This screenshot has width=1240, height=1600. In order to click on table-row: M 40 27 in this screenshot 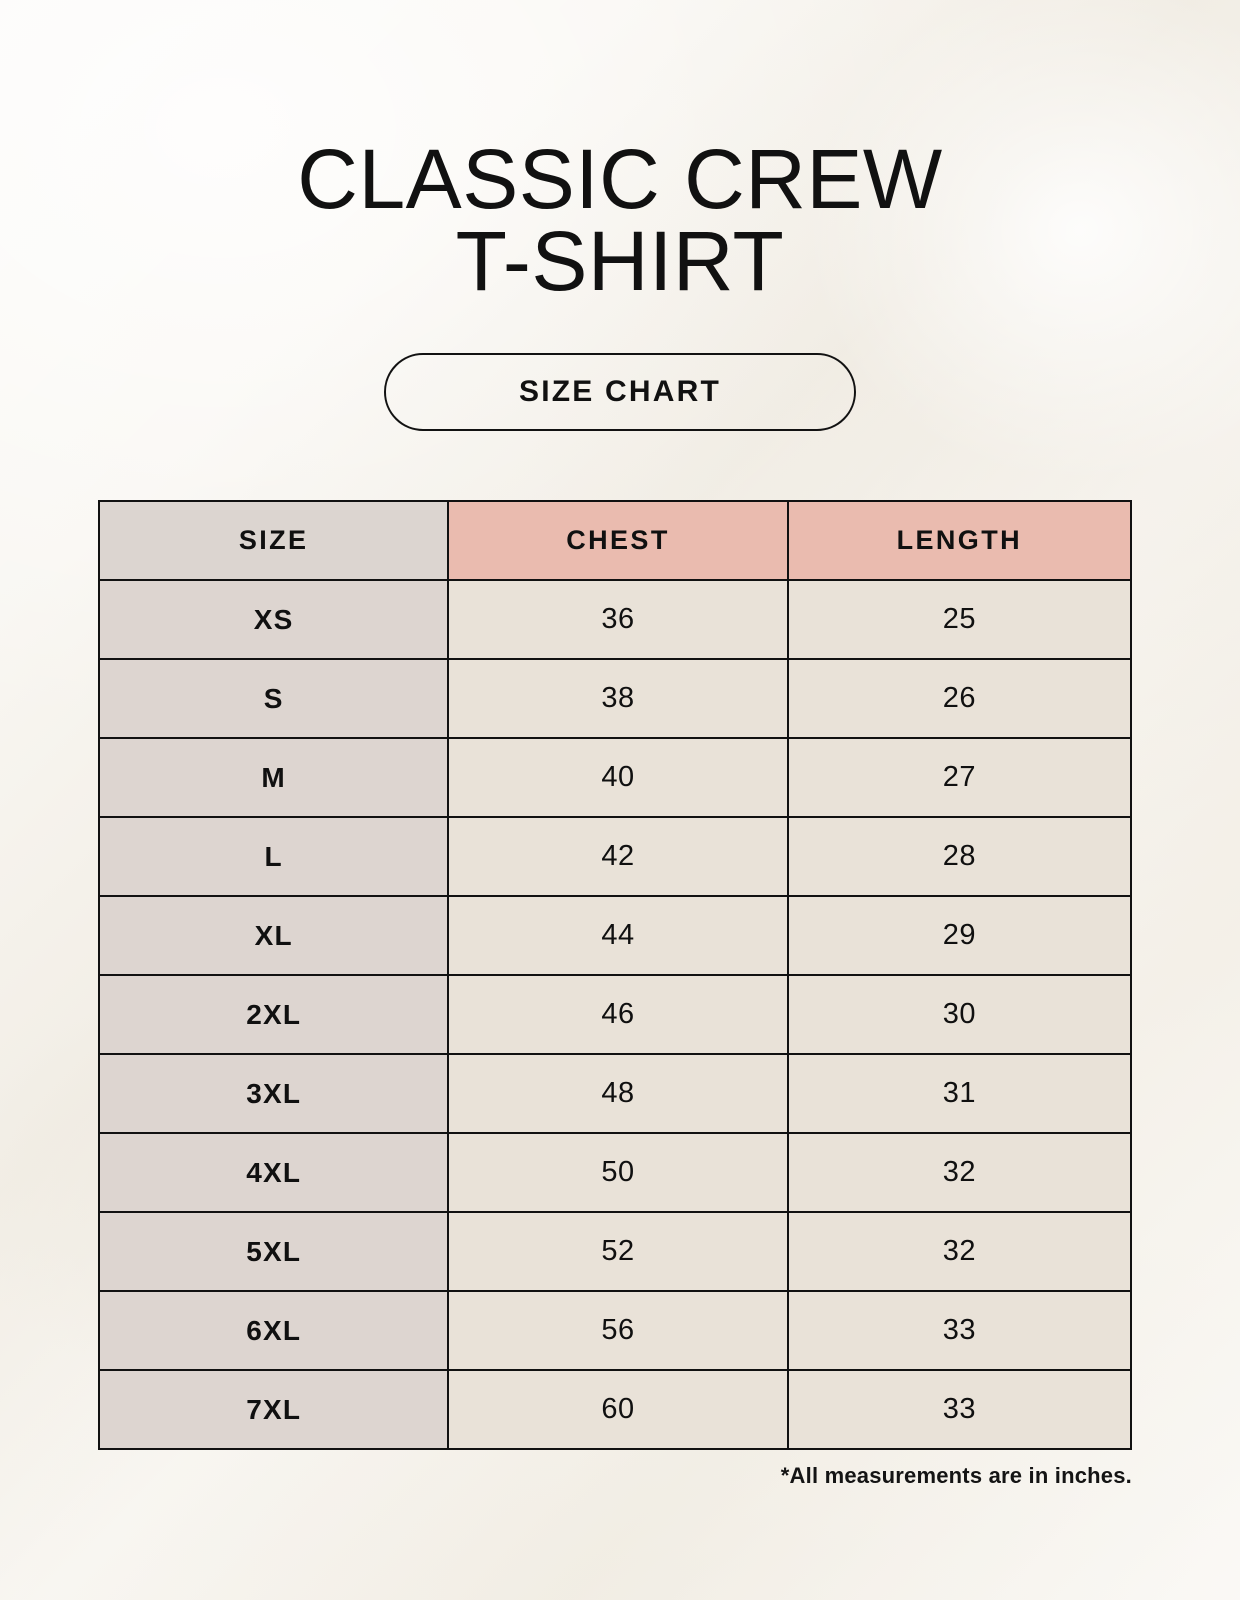, I will do `click(615, 777)`.